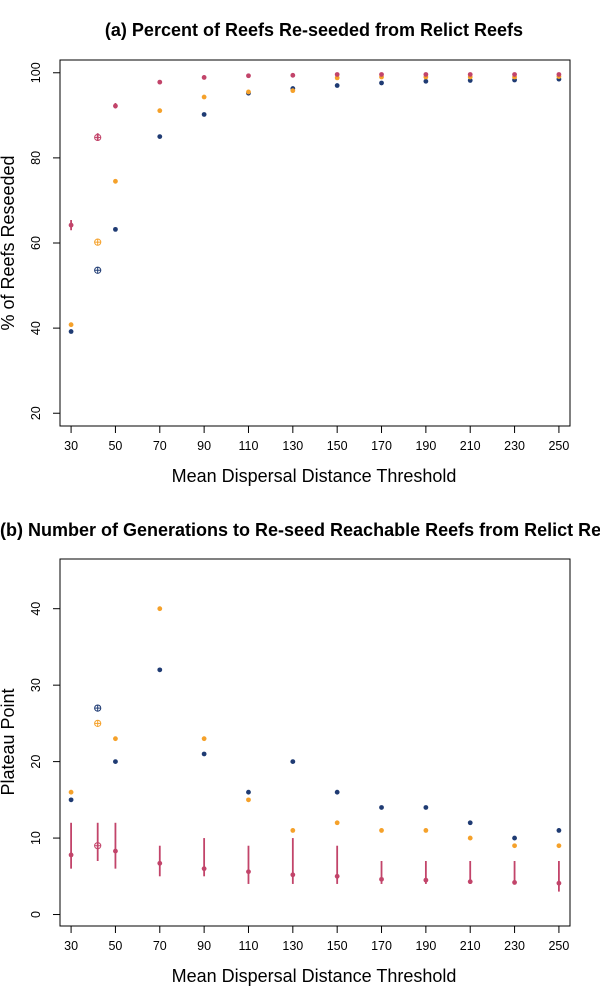 The height and width of the screenshot is (1000, 600). What do you see at coordinates (249, 946) in the screenshot?
I see `x-tick-label: 110` at bounding box center [249, 946].